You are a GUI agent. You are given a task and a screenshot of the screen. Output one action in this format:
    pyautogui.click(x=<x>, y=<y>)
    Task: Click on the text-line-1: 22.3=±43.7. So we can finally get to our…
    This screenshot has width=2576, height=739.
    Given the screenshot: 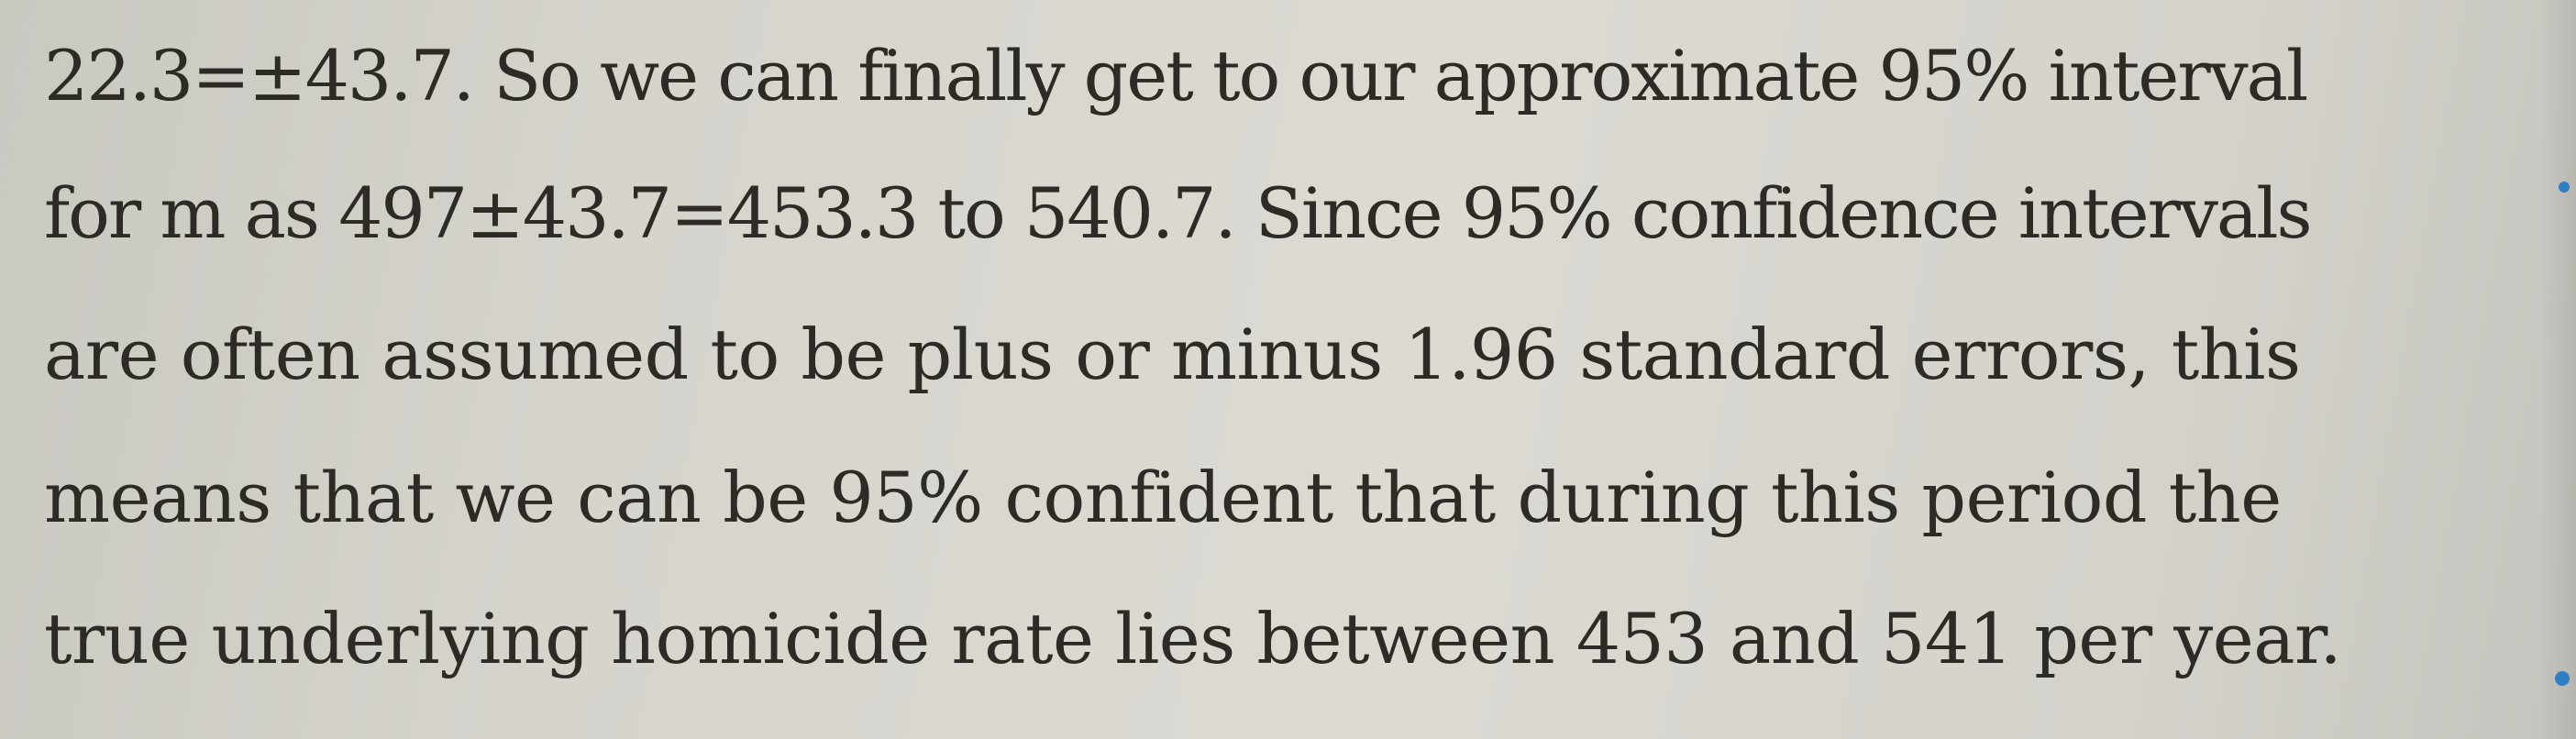 What is the action you would take?
    pyautogui.click(x=1176, y=76)
    